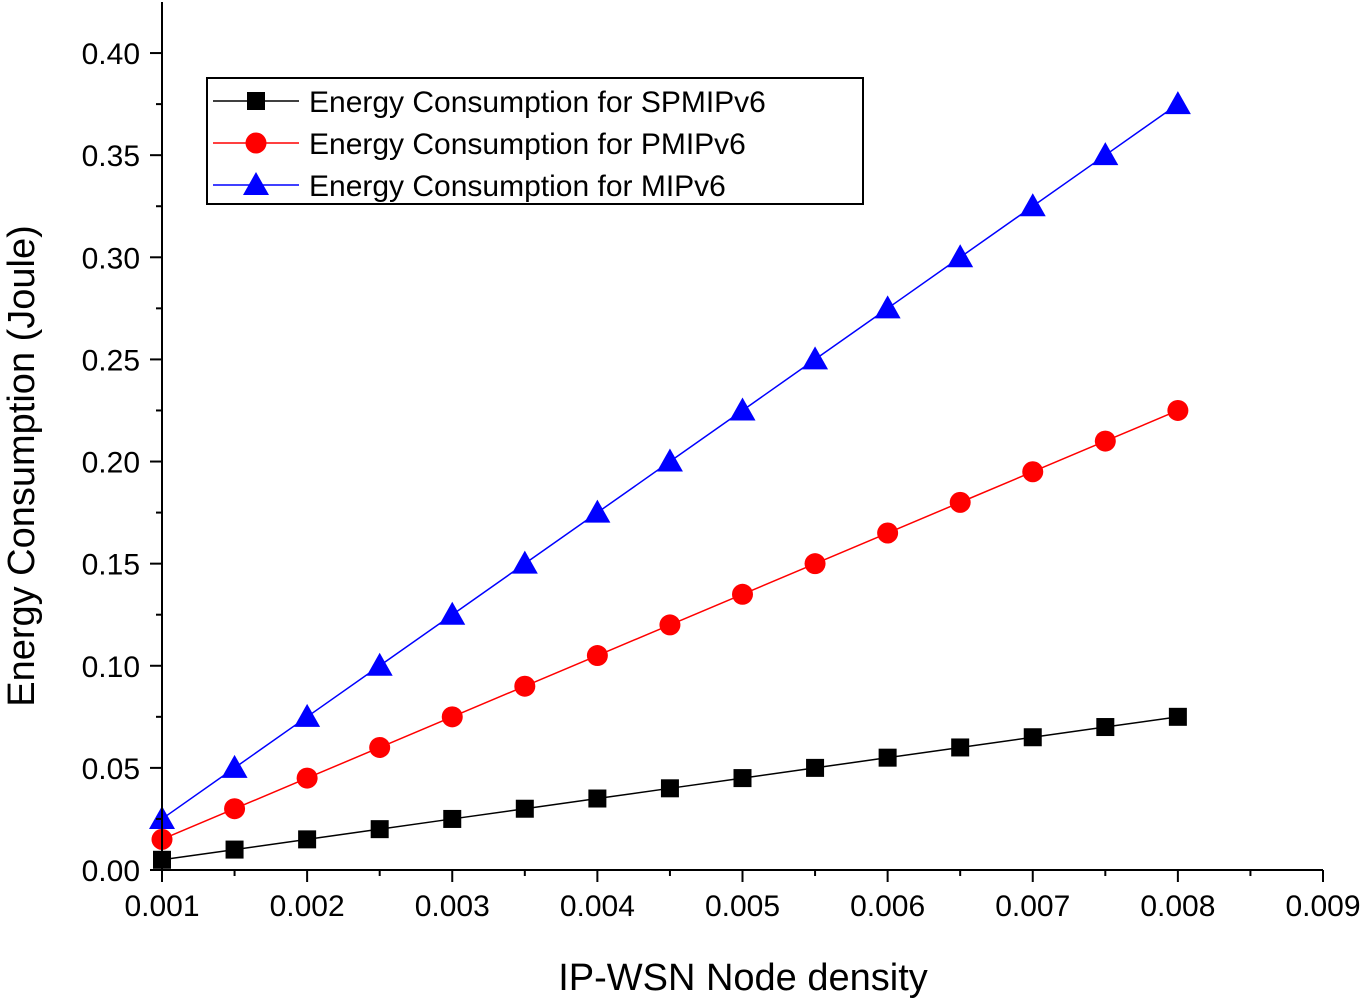 This screenshot has width=1366, height=1000. What do you see at coordinates (256, 101) in the screenshot?
I see `legend-marker-square` at bounding box center [256, 101].